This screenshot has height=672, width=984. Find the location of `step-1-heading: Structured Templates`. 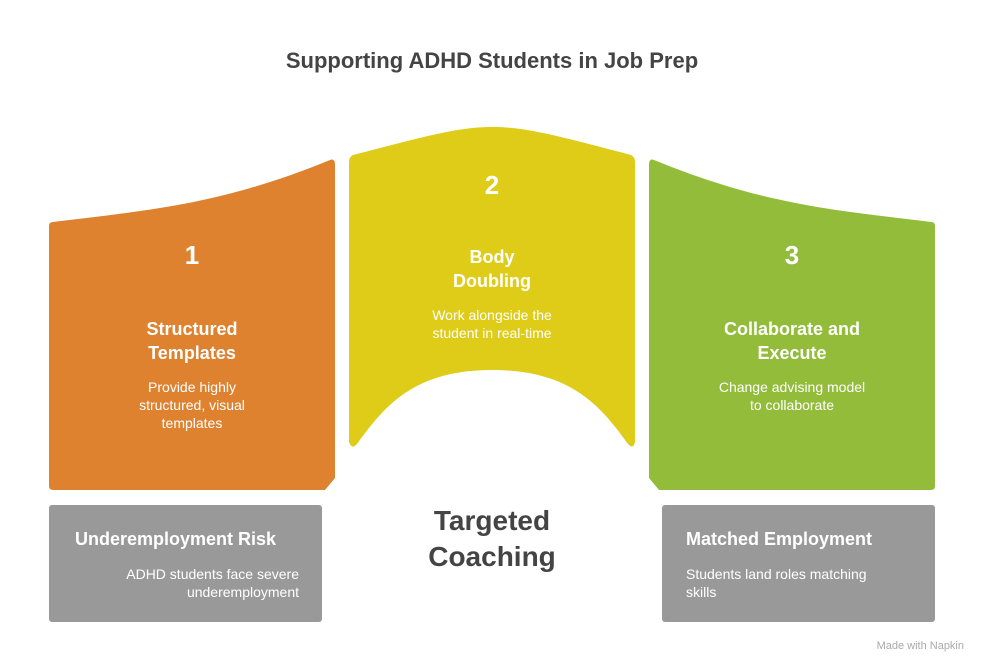

step-1-heading: Structured Templates is located at coordinates (192, 341).